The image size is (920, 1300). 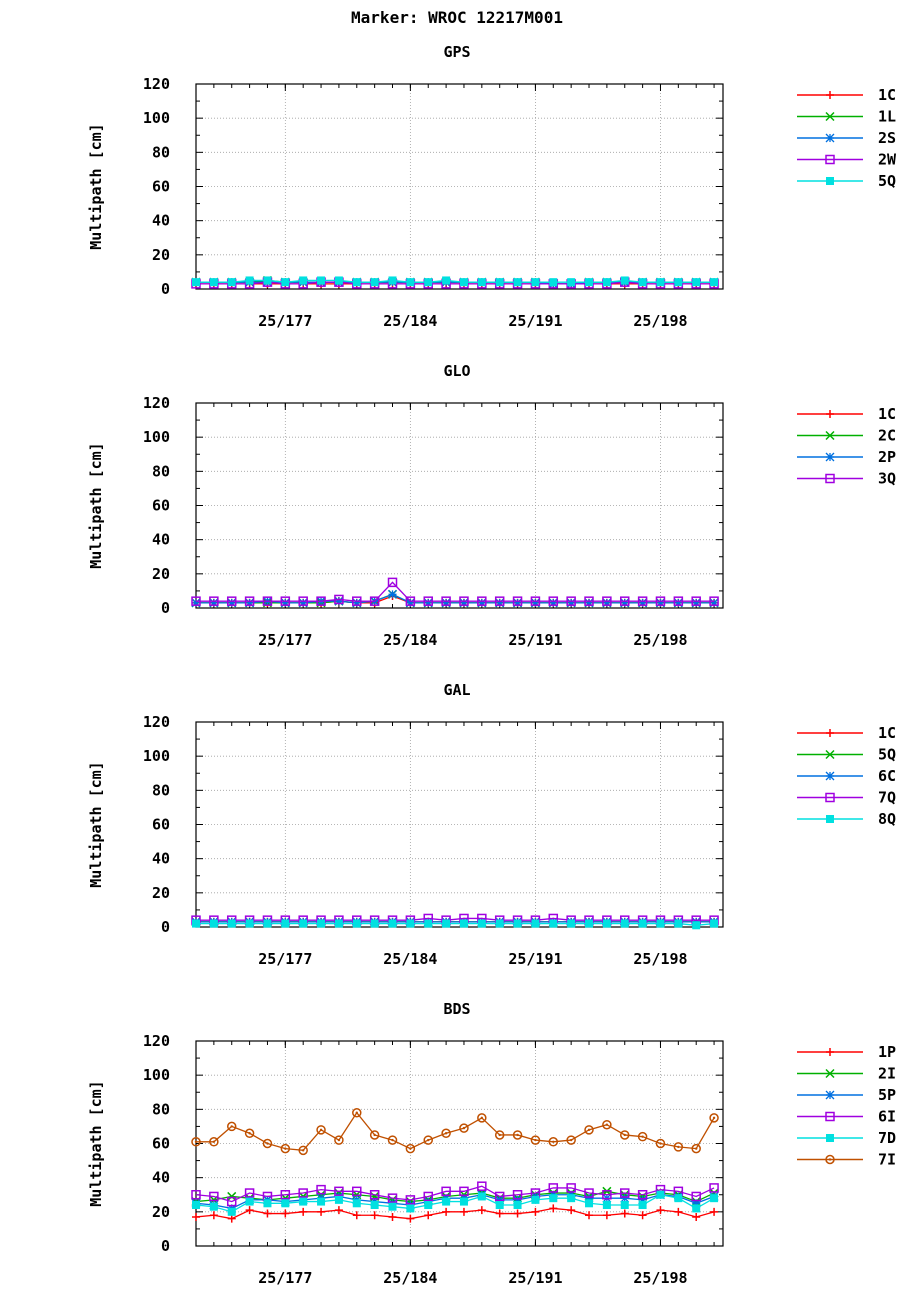 What do you see at coordinates (660, 321) in the screenshot?
I see `xtick-label: 25/198` at bounding box center [660, 321].